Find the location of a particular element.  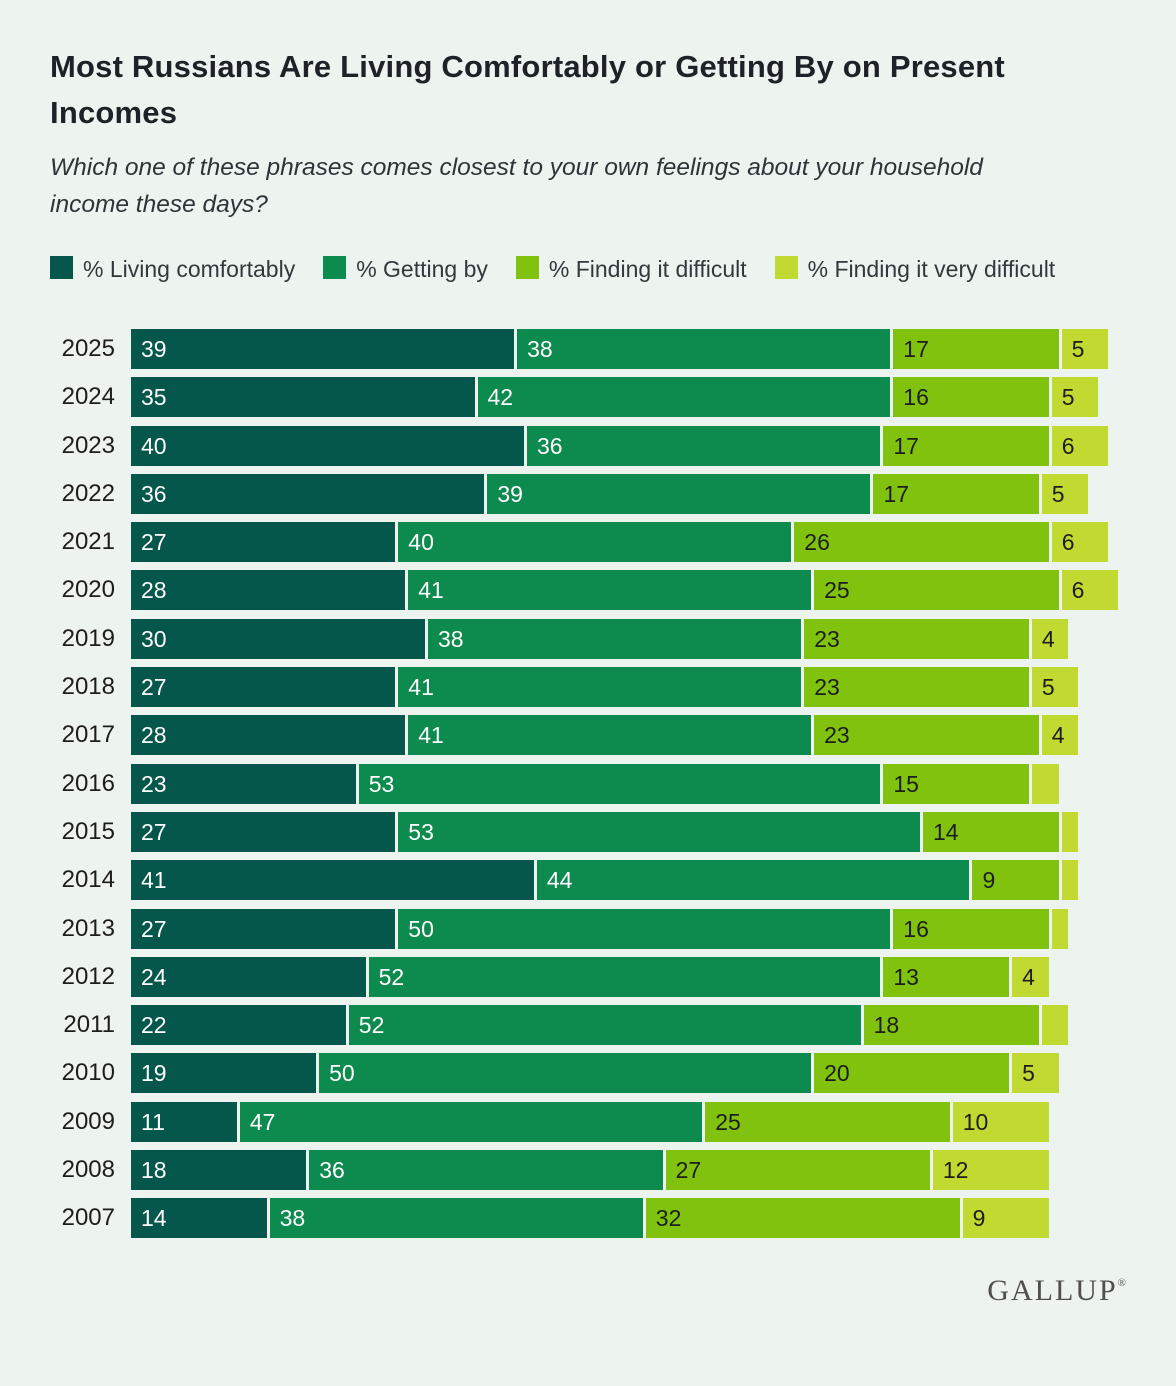

bar-row: 2021 27 40 26 6 is located at coordinates (588, 542).